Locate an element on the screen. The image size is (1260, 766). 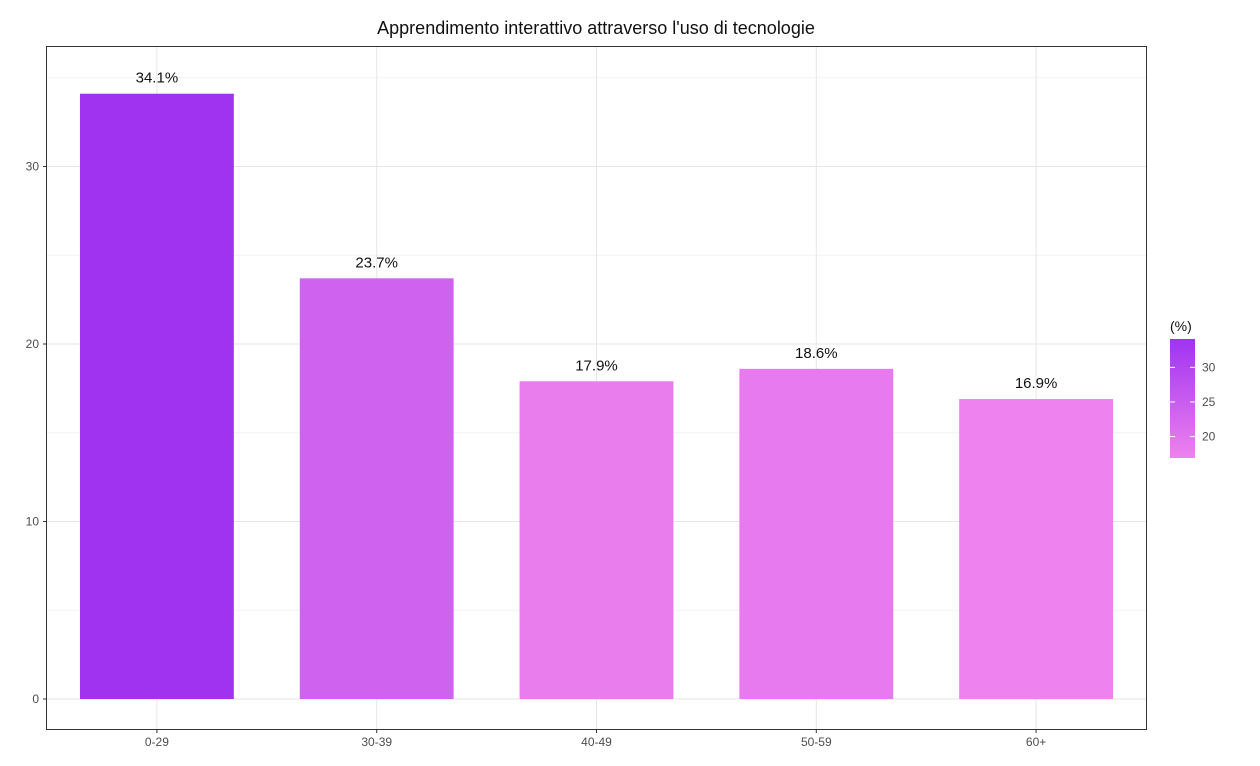
y-axis: 0 10 20 30 is located at coordinates (36, 433).